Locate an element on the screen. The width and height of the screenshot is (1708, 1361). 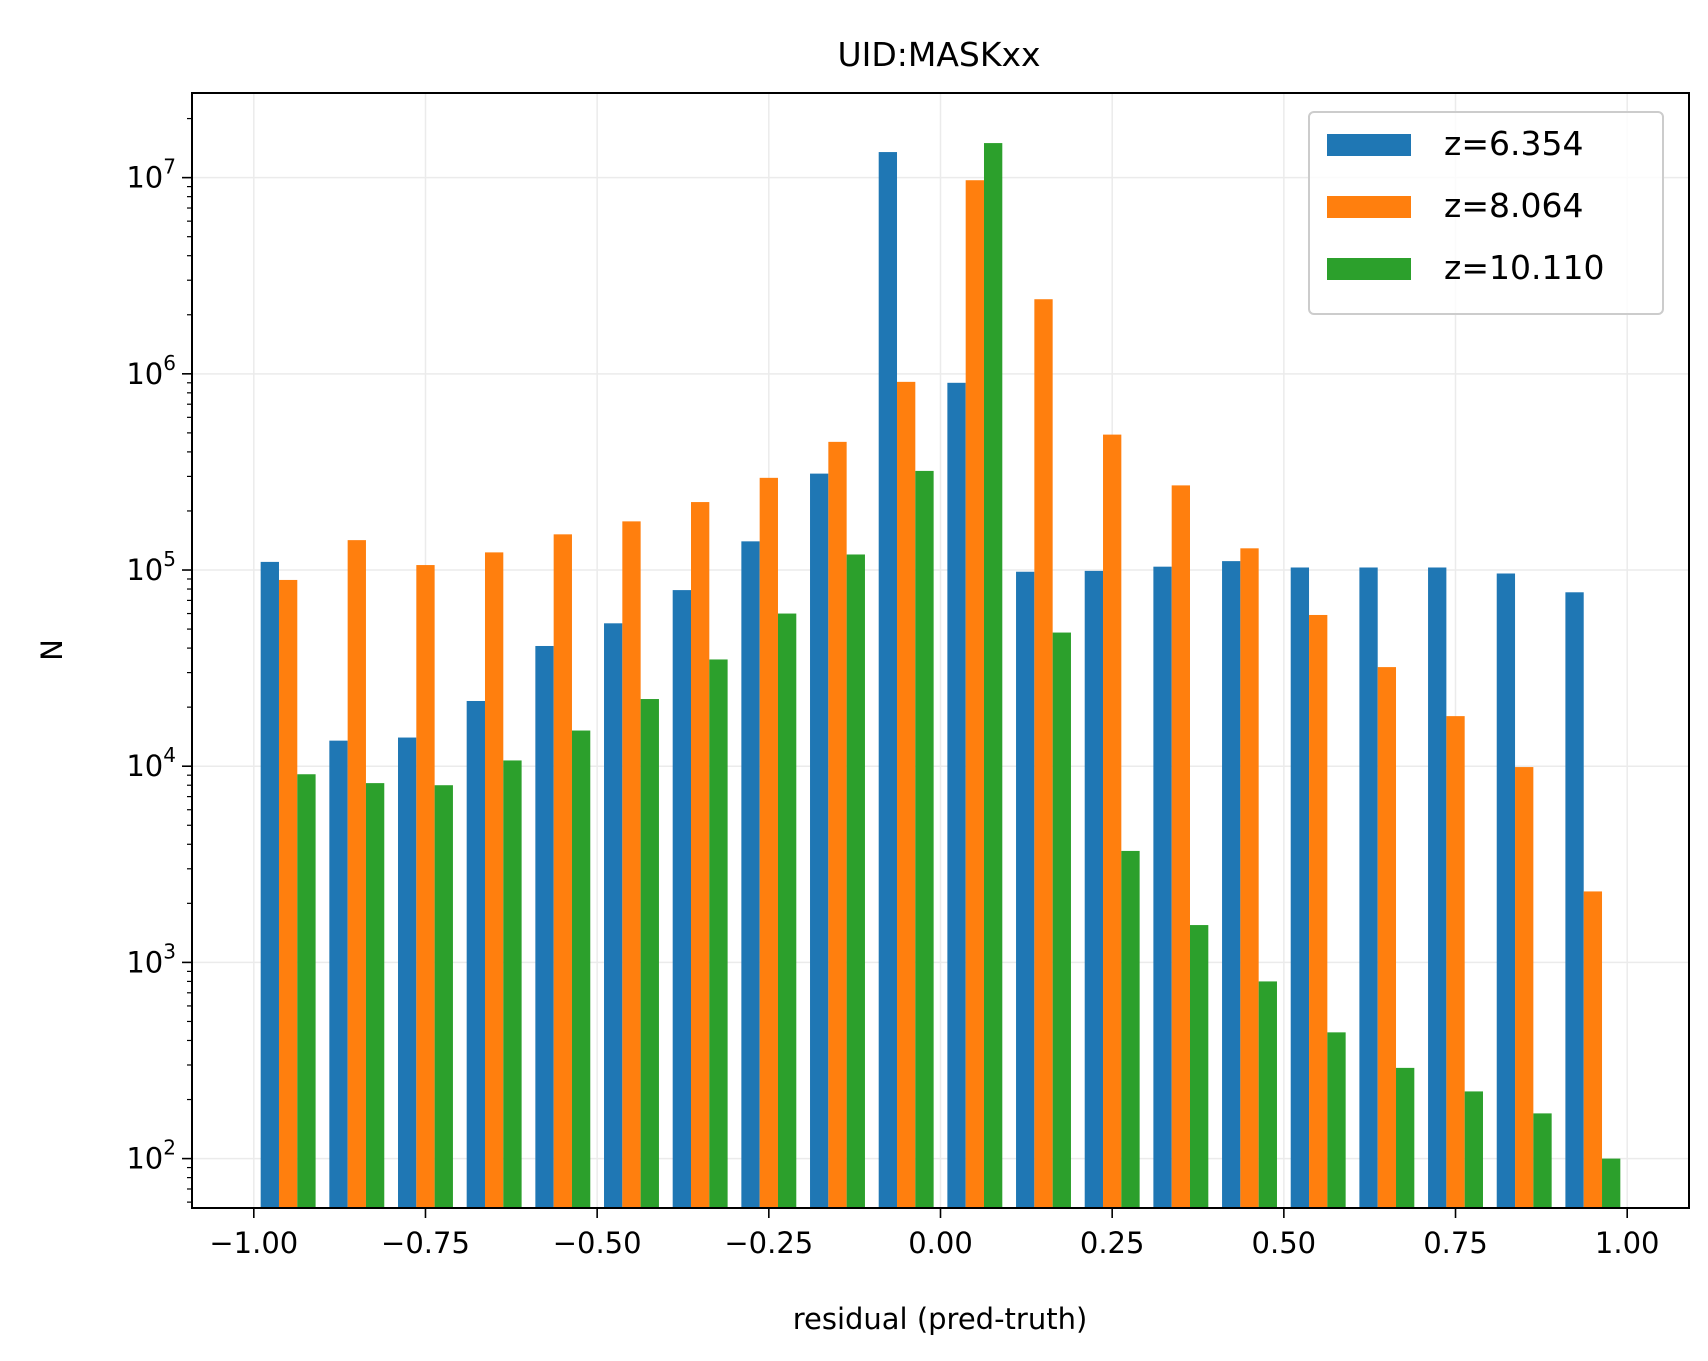
y-tick-label: 10² is located at coordinates (151, 1156).